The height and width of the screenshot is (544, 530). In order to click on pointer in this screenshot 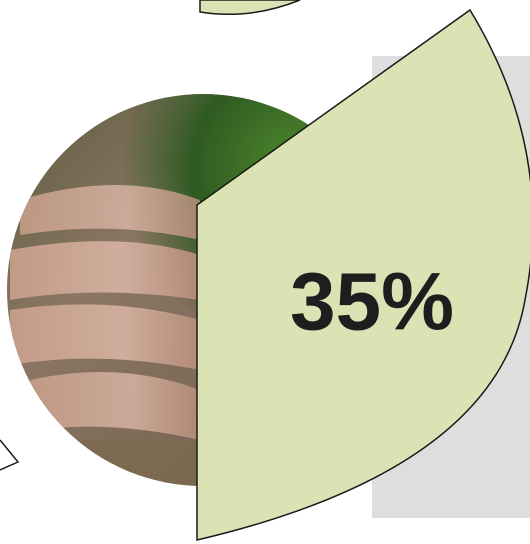, I will do `click(10, 455)`.